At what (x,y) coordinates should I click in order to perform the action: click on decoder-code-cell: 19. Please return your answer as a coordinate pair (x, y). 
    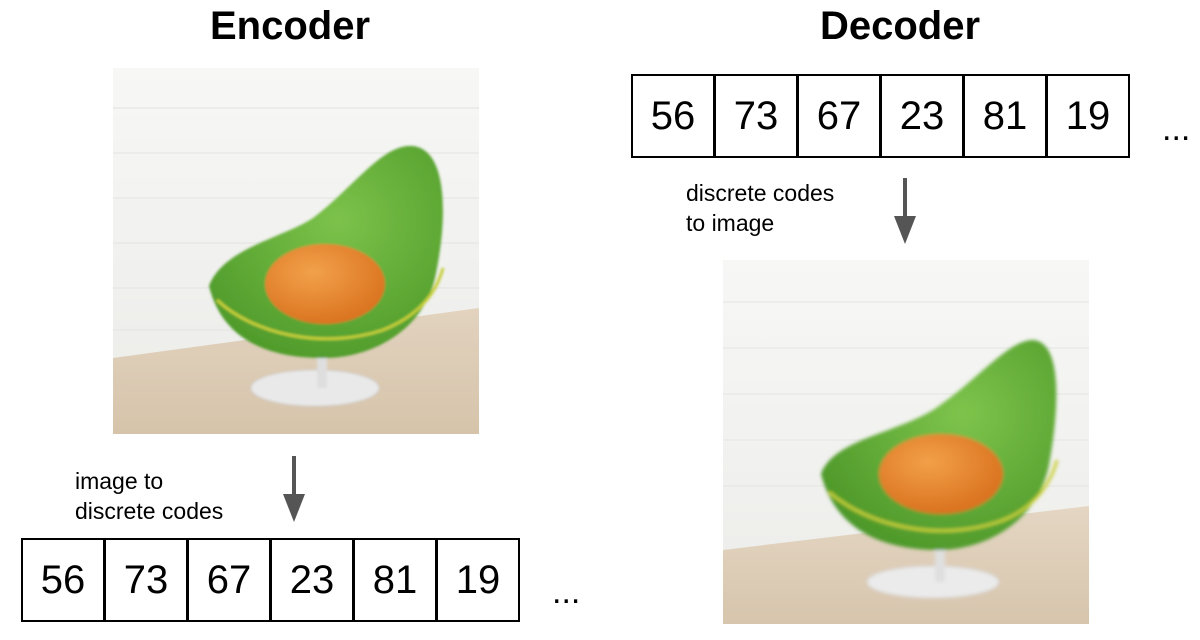
    Looking at the image, I should click on (1088, 116).